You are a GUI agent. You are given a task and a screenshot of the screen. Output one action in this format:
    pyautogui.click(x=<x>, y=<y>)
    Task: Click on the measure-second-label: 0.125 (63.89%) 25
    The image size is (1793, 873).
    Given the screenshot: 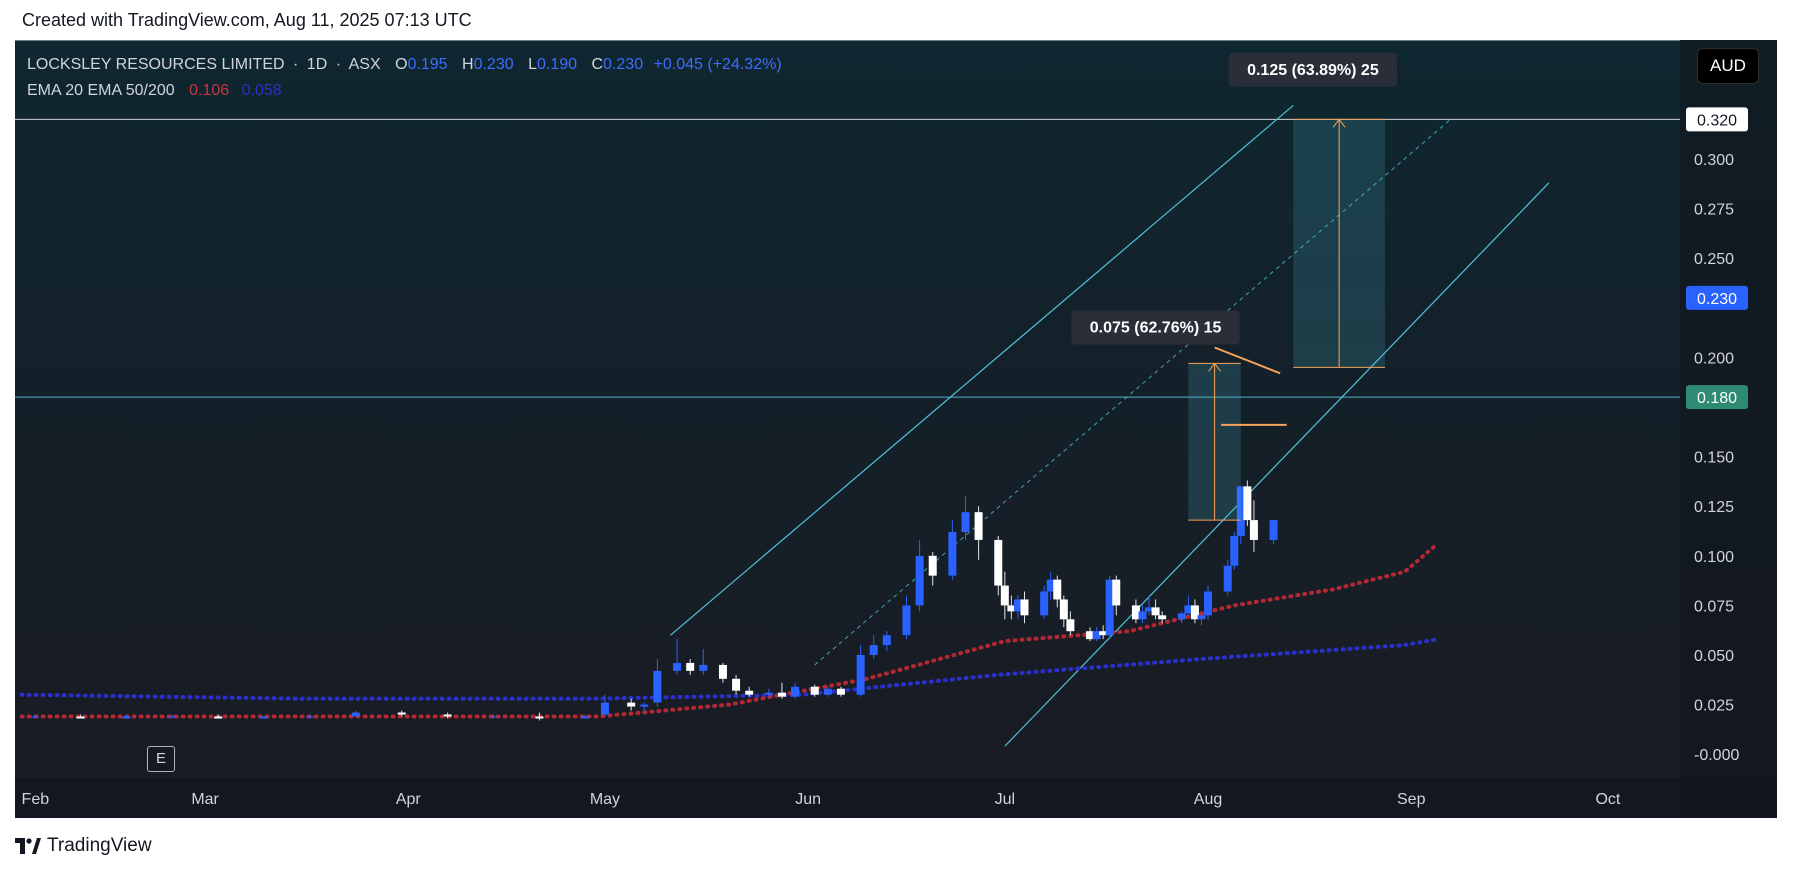 What is the action you would take?
    pyautogui.click(x=1313, y=70)
    